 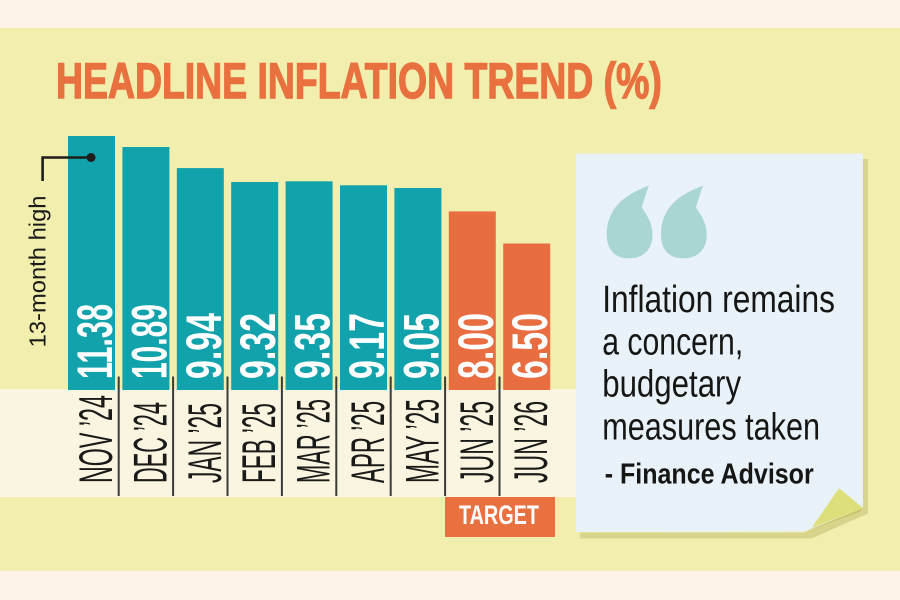 What do you see at coordinates (94, 341) in the screenshot?
I see `svg-text: 11.38` at bounding box center [94, 341].